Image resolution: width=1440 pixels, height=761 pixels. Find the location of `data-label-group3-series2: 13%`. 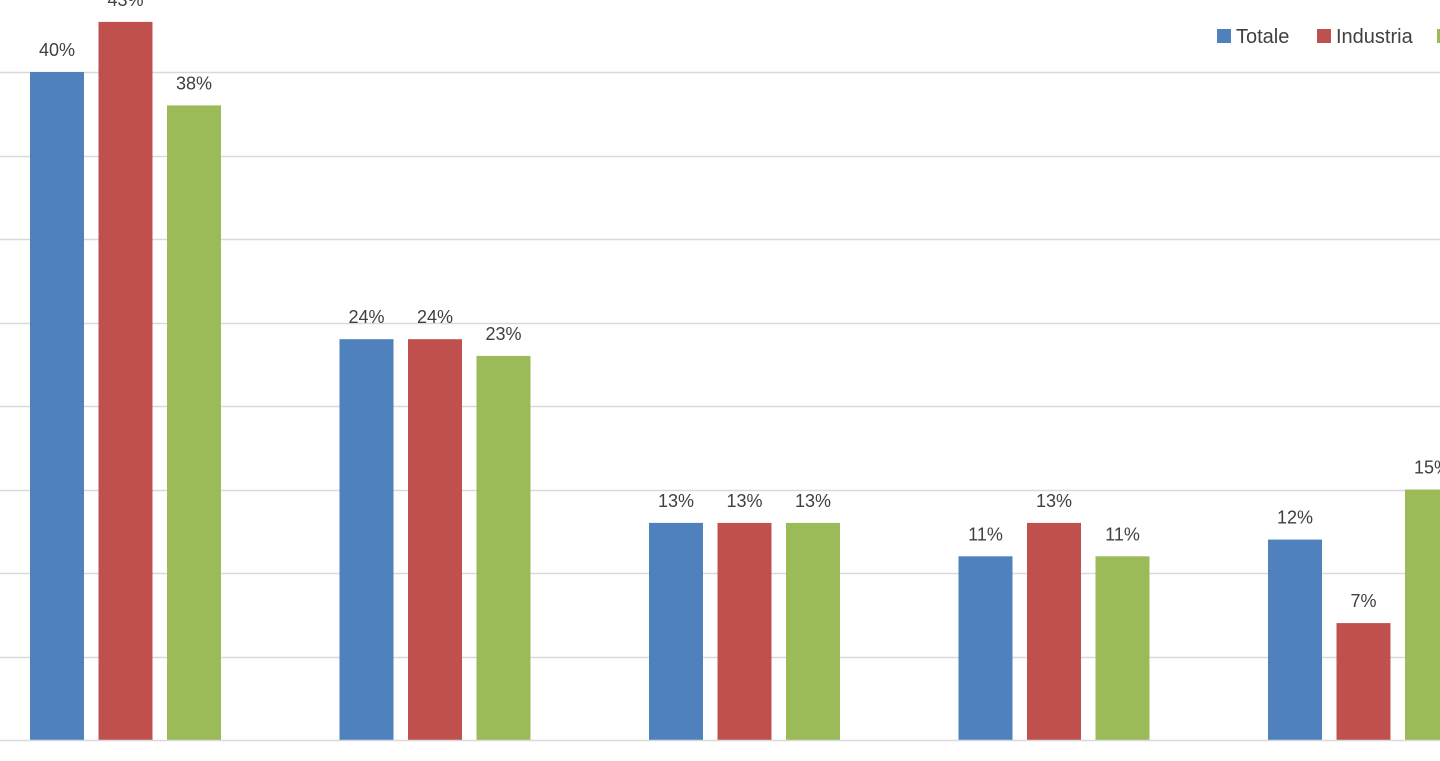

data-label-group3-series2: 13% is located at coordinates (744, 501).